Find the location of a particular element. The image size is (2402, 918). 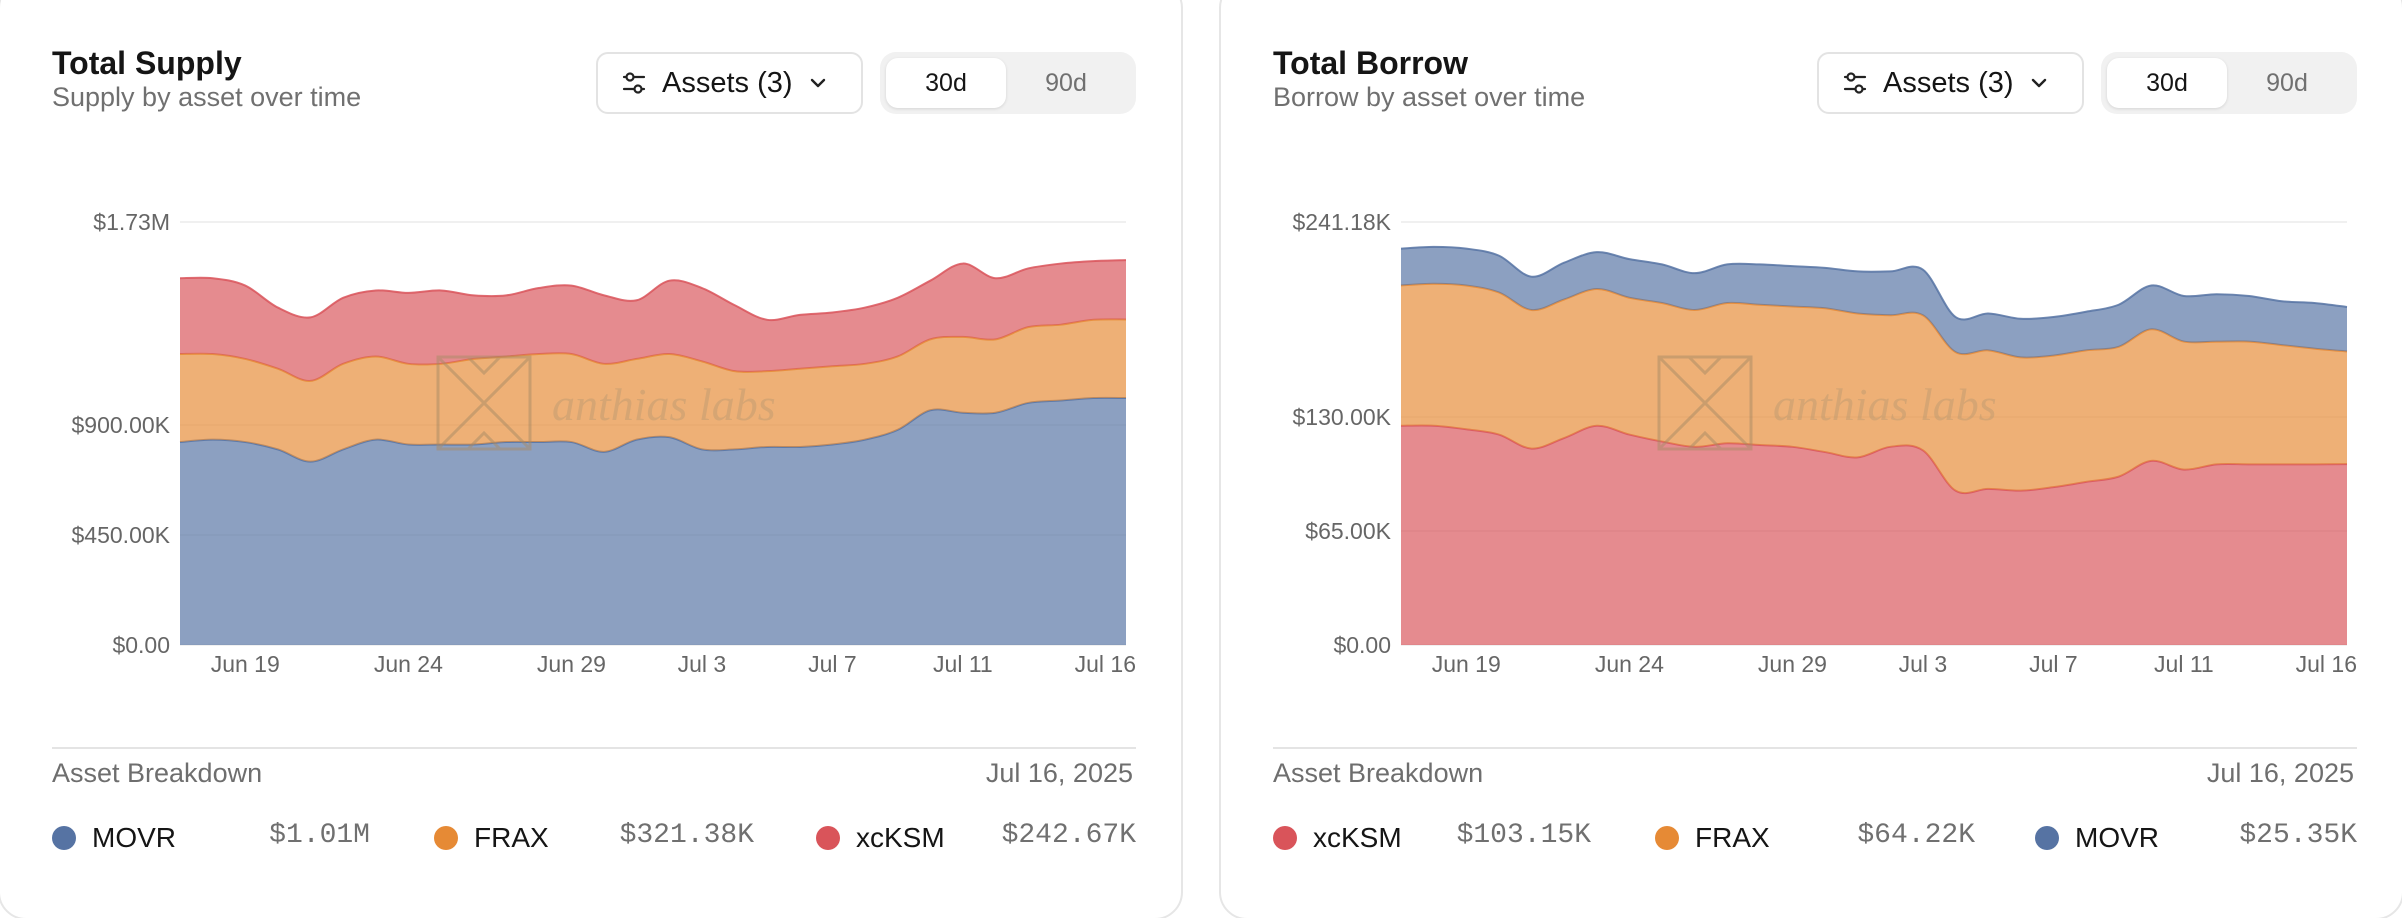

y-tick-label: $65.00K is located at coordinates (1348, 531).